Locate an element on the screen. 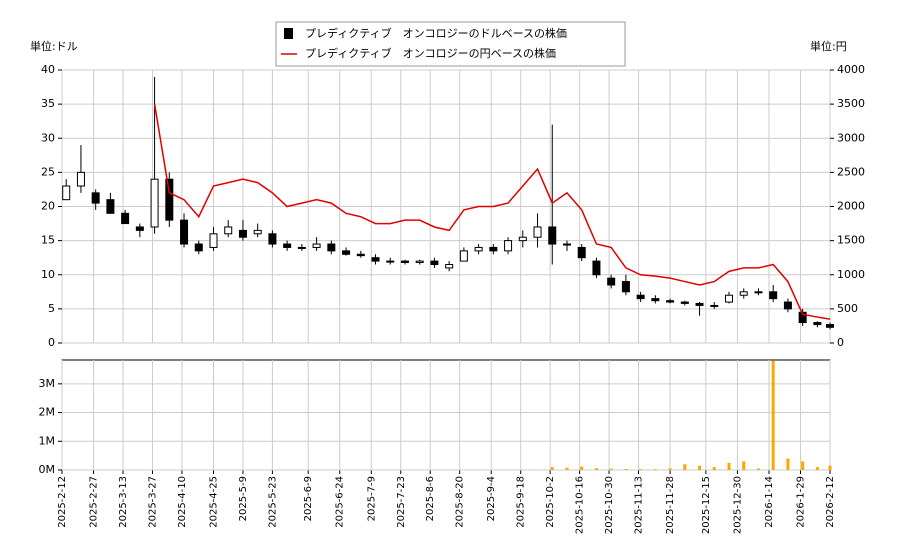 The width and height of the screenshot is (900, 554). x-tick-label: 2026-2-12 is located at coordinates (830, 502).